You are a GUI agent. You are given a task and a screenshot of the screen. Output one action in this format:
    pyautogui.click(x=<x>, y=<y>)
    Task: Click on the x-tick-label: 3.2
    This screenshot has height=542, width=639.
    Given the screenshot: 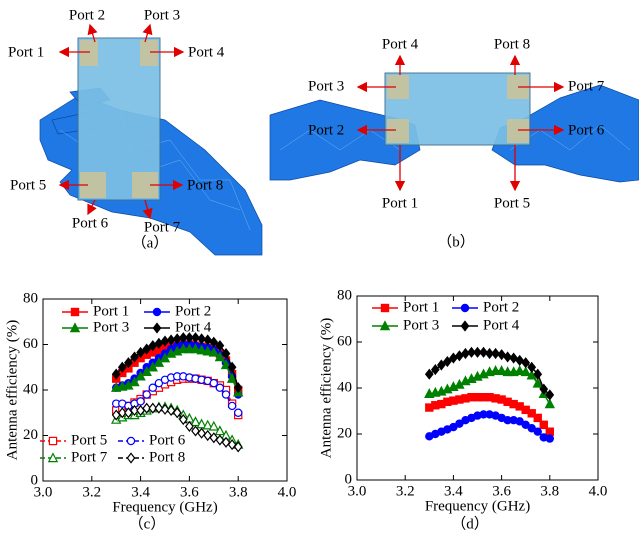 What is the action you would take?
    pyautogui.click(x=91, y=492)
    